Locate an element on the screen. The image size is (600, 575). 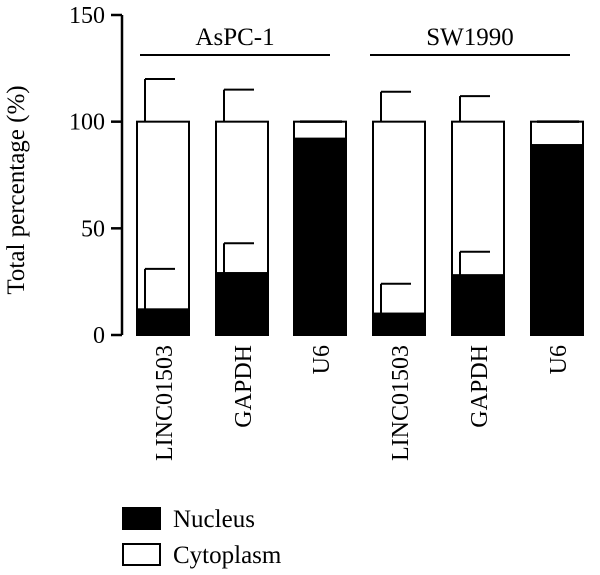
legend: Nucleus Cytoplasm is located at coordinates (202, 537).